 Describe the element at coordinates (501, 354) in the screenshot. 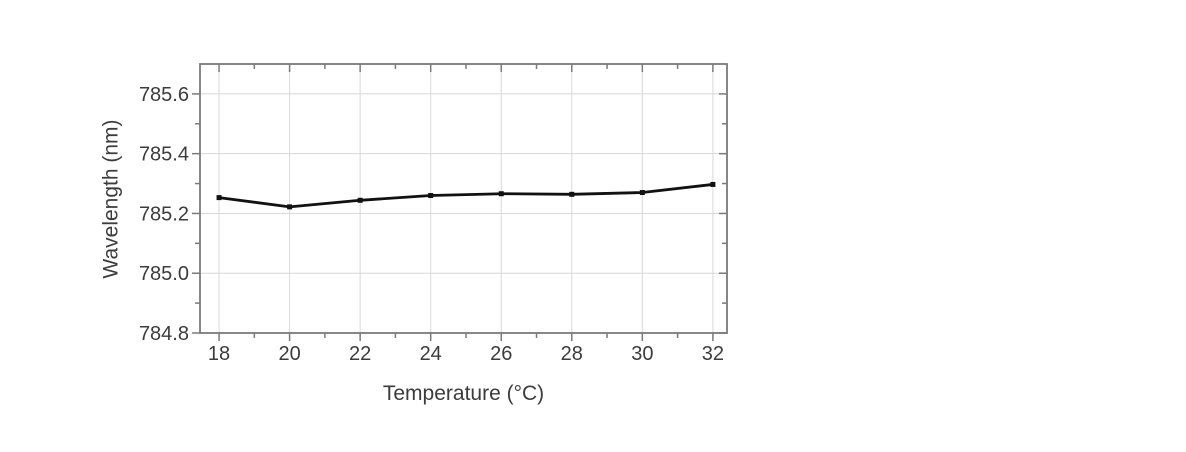

I see `x-tick-label: 26` at that location.